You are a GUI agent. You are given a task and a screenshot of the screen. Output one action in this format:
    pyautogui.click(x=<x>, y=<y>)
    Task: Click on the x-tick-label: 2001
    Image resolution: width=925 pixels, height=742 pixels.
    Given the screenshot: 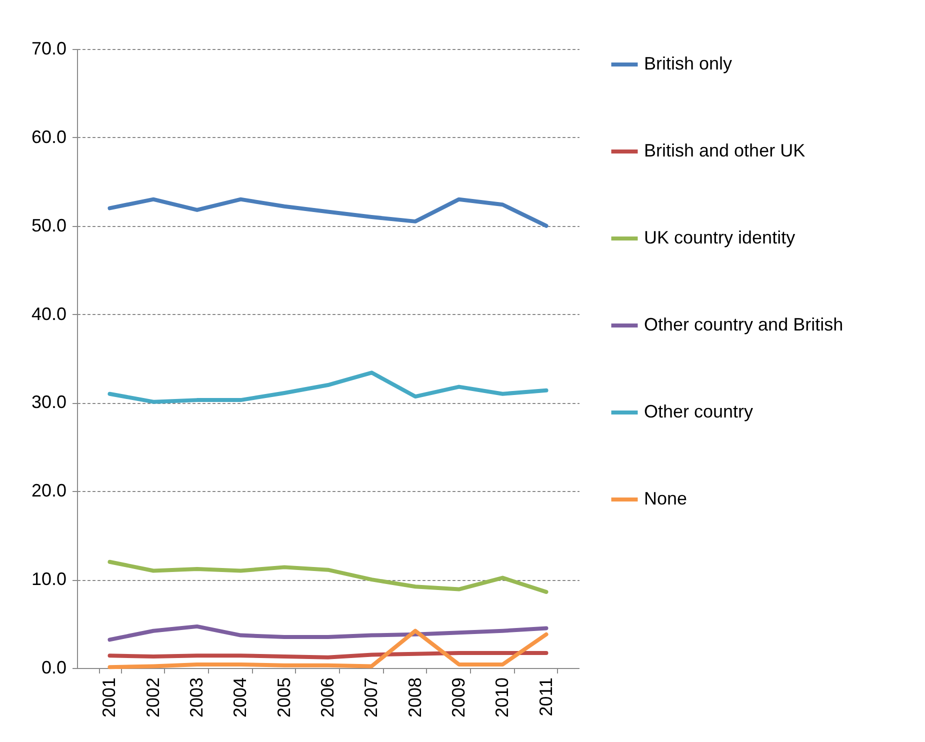 What is the action you would take?
    pyautogui.click(x=109, y=698)
    